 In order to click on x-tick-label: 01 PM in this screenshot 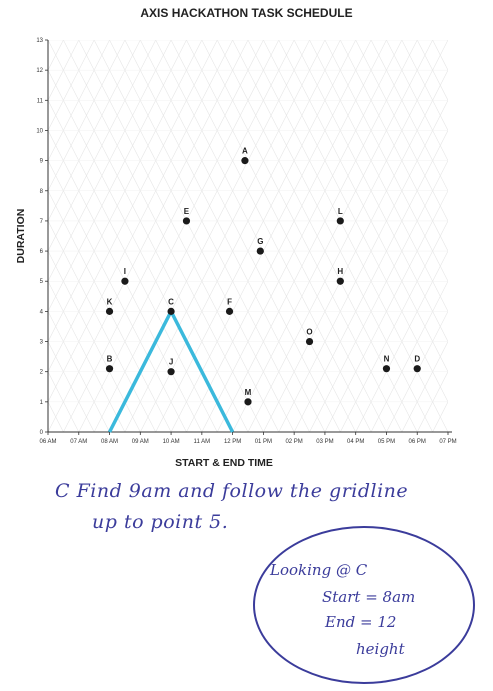, I will do `click(263, 442)`.